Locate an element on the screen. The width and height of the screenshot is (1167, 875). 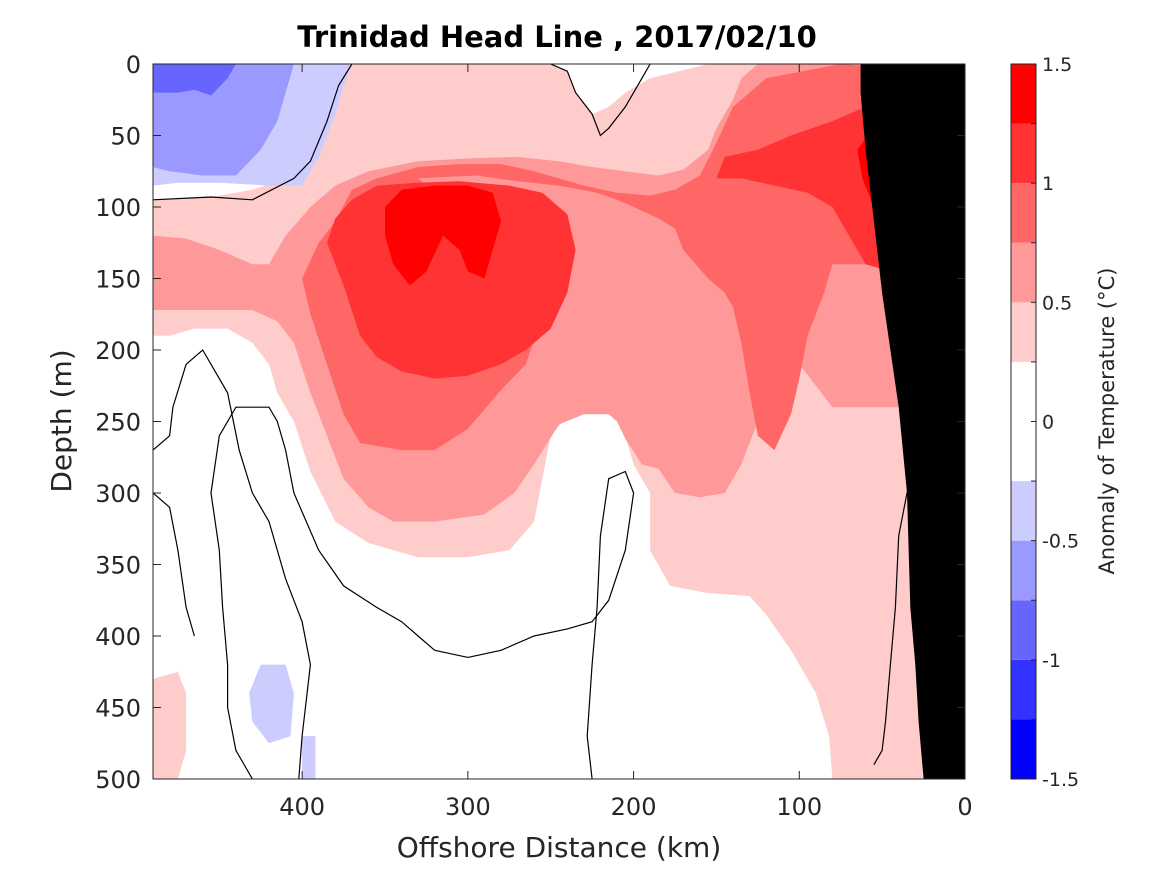
y-tick-label: 150 is located at coordinates (118, 280).